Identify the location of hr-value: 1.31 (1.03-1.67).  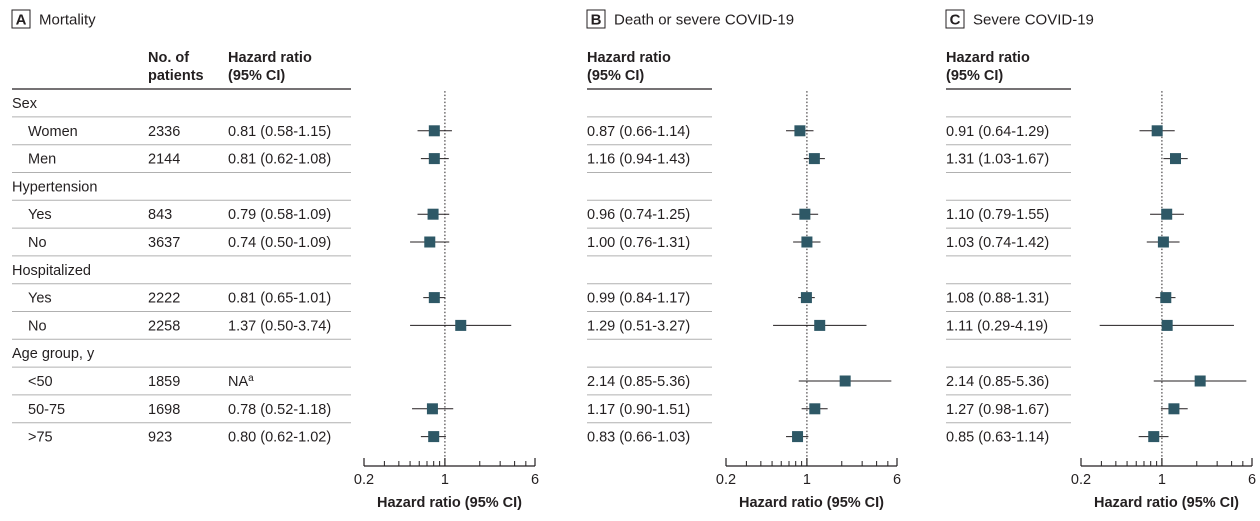
(997, 160).